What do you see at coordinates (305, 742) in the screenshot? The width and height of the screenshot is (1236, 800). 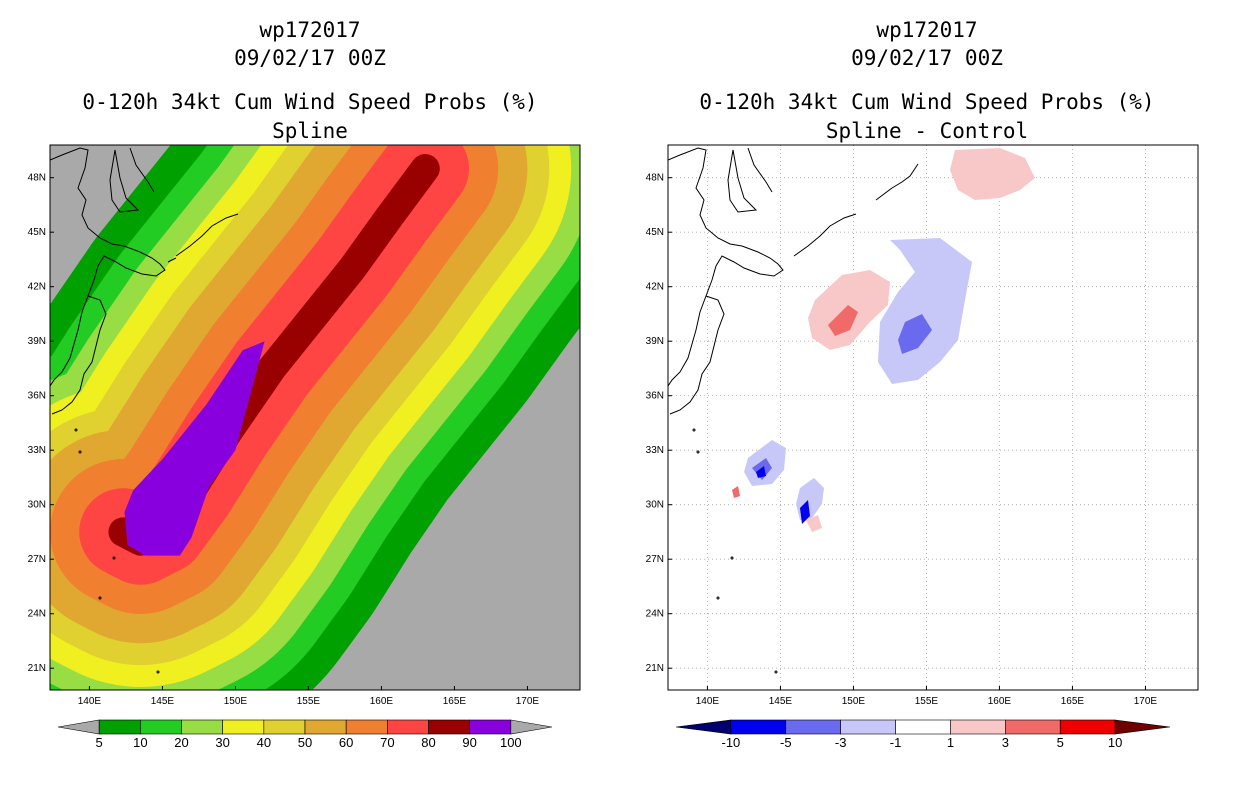 I see `colorbar-label: 50` at bounding box center [305, 742].